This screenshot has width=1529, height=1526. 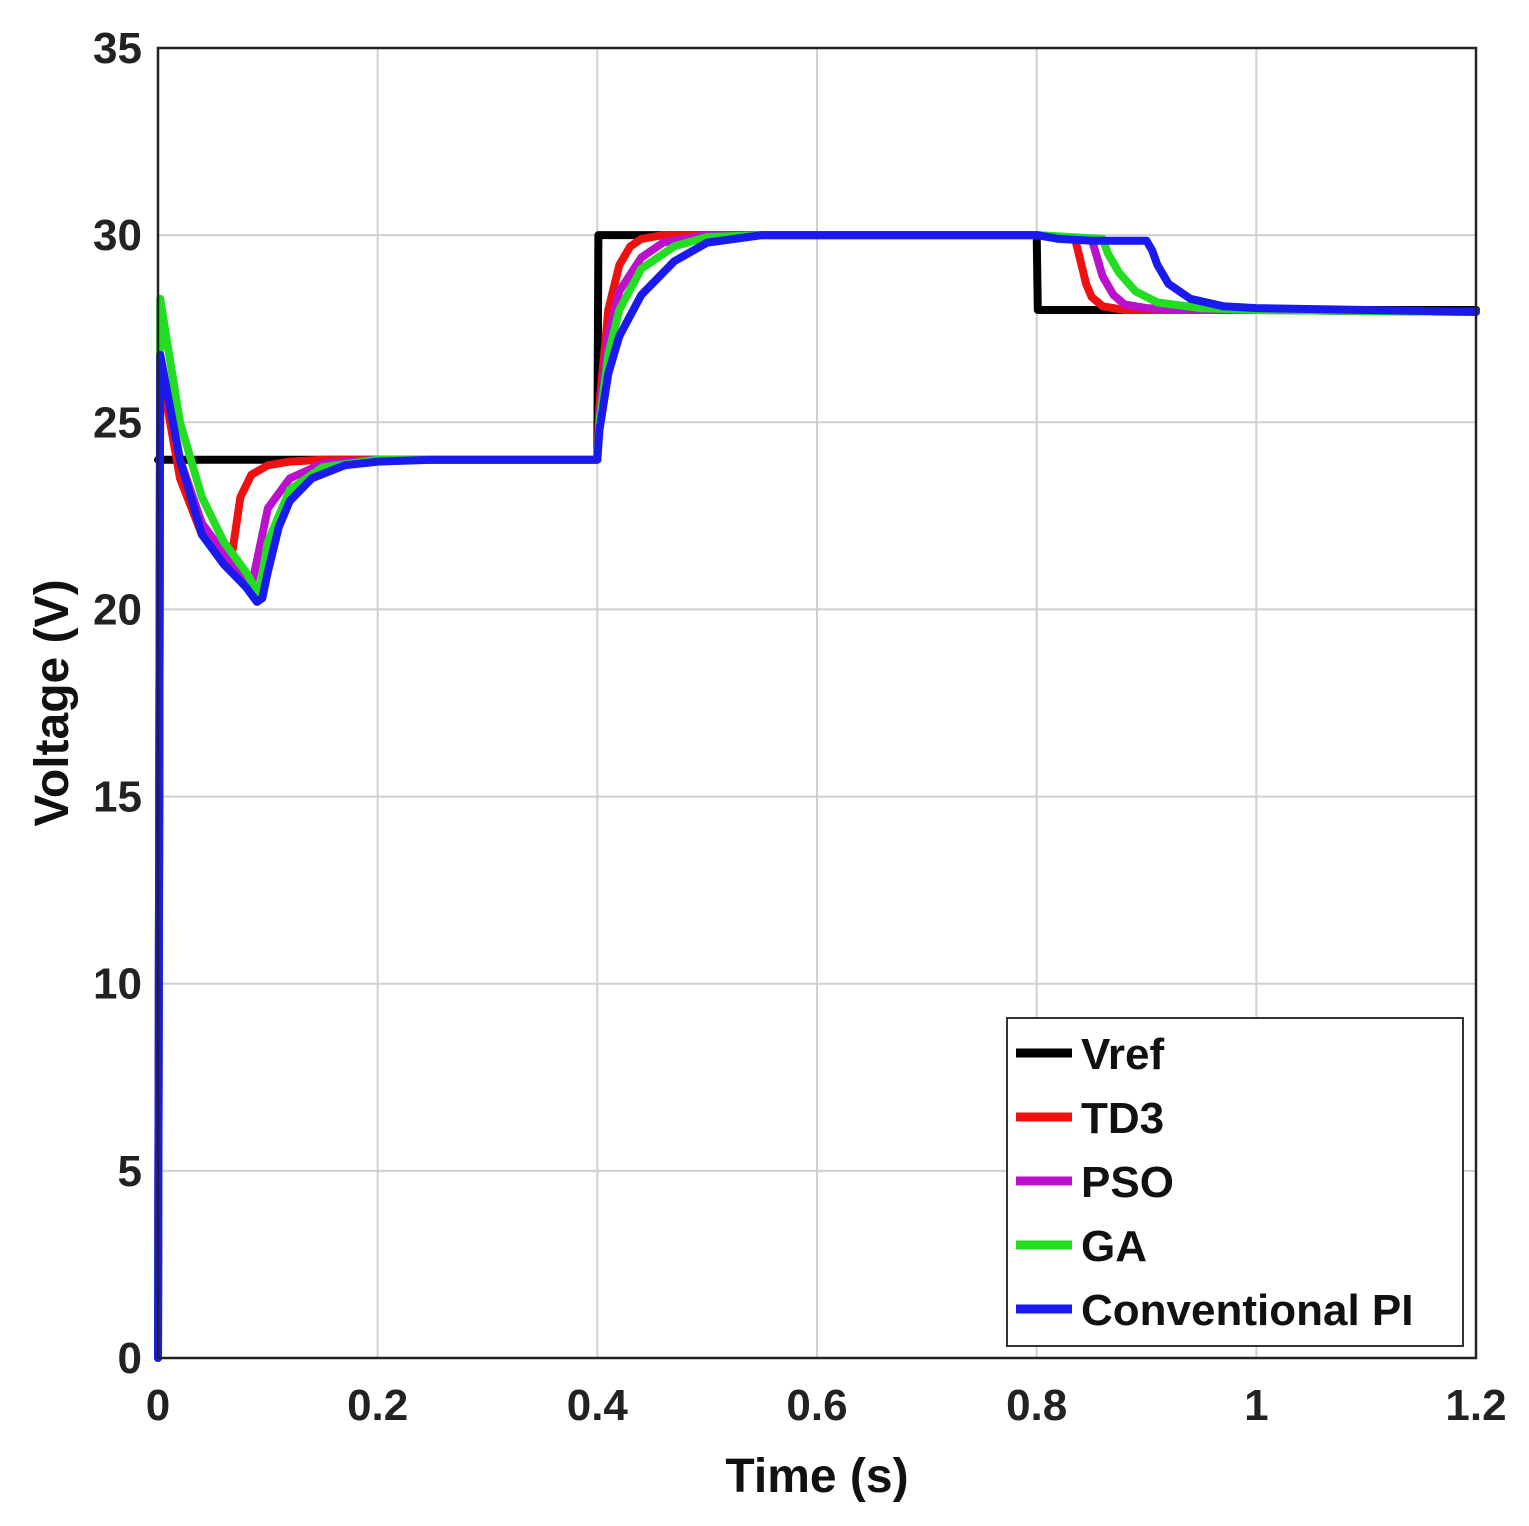 I want to click on y-tick-label: 10, so click(x=117, y=984).